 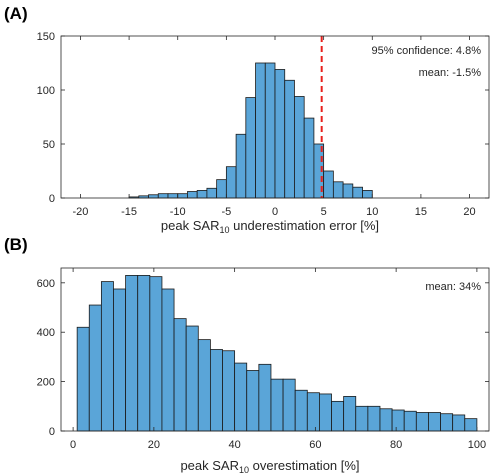 I want to click on x-tick-label-a-1: -15, so click(x=129, y=212).